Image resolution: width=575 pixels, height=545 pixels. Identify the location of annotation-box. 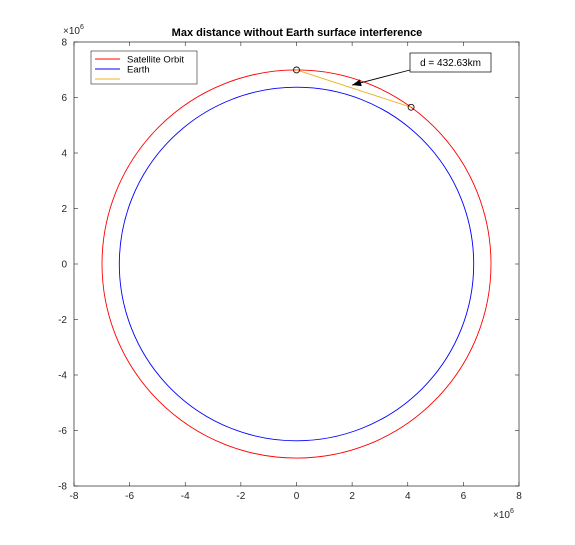
(450, 62).